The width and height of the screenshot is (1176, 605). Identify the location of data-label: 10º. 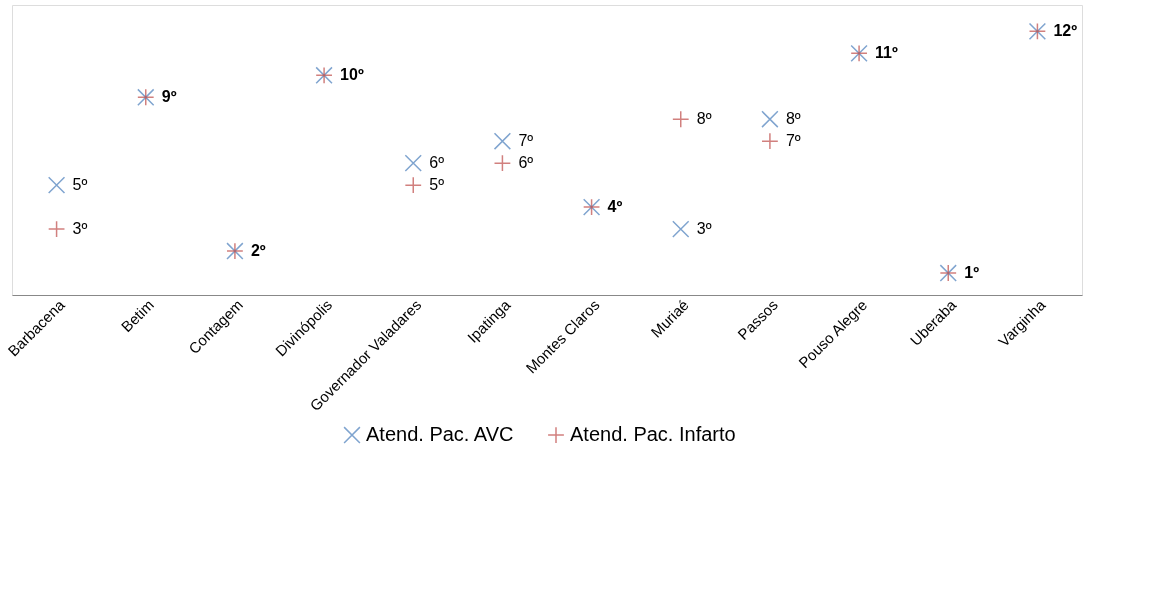
(352, 75).